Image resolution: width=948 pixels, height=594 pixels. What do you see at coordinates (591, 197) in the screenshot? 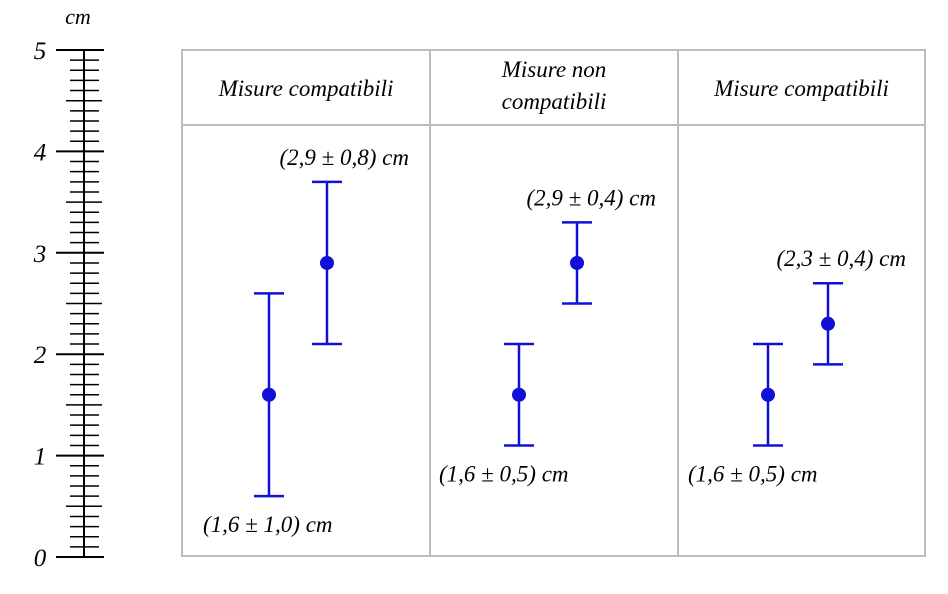
I see `measurement-label: (2,9 ± 0,4) cm` at bounding box center [591, 197].